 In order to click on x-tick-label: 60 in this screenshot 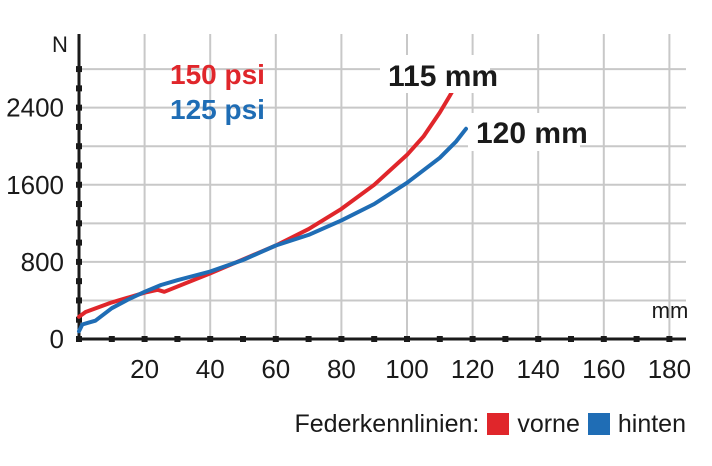, I will do `click(275, 369)`.